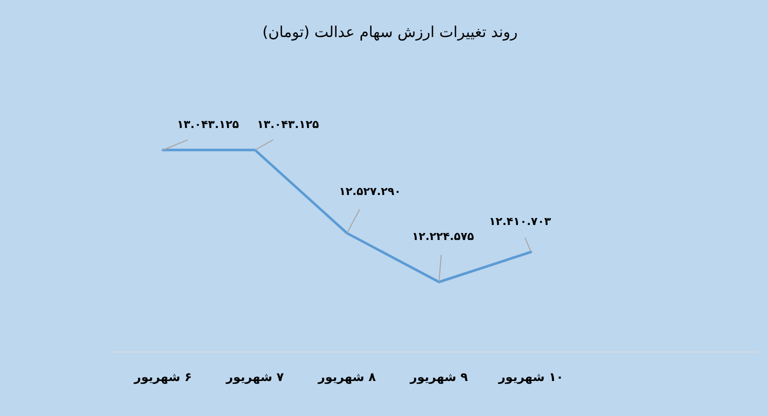 The height and width of the screenshot is (416, 768). Describe the element at coordinates (520, 221) in the screenshot. I see `data-label: ۱۲.۴۱۰.۷۰۳` at that location.